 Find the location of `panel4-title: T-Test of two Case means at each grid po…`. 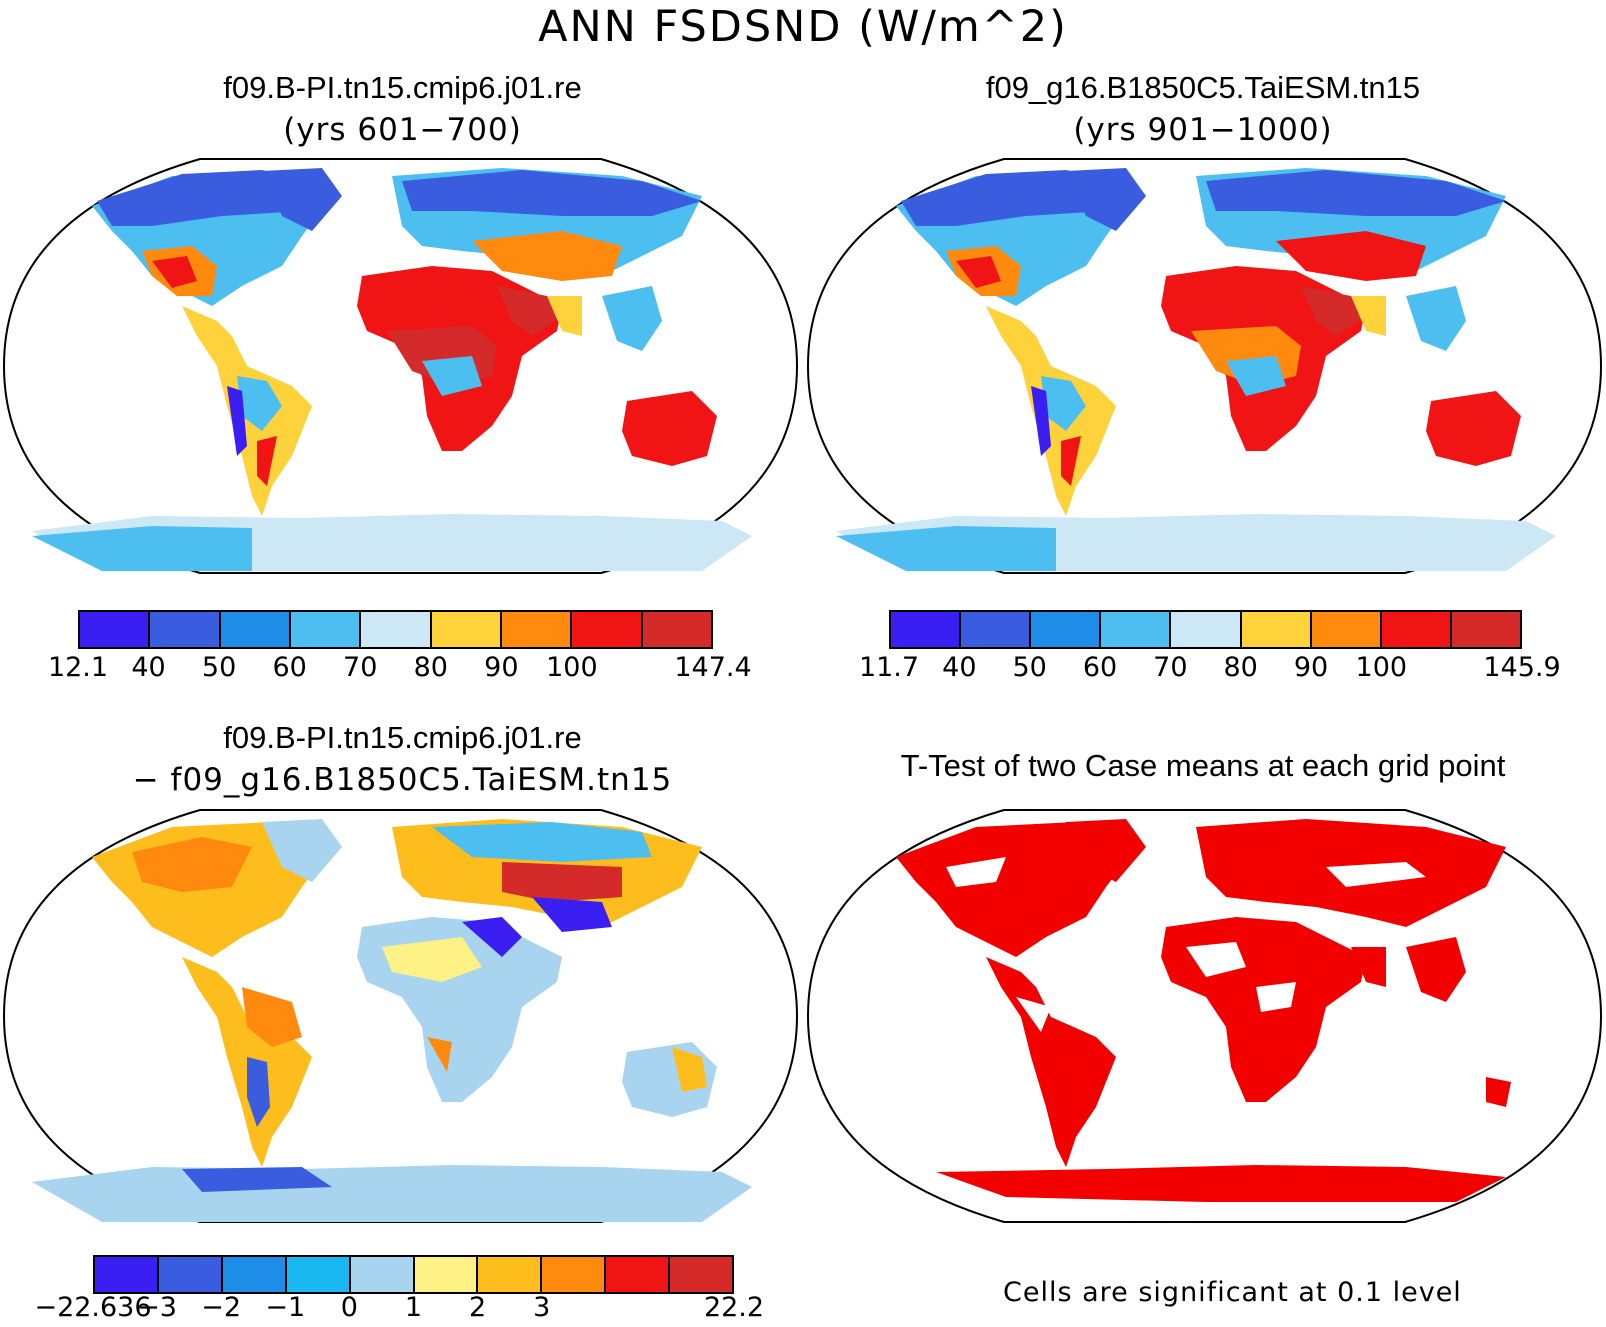

panel4-title: T-Test of two Case means at each grid po… is located at coordinates (1203, 765).